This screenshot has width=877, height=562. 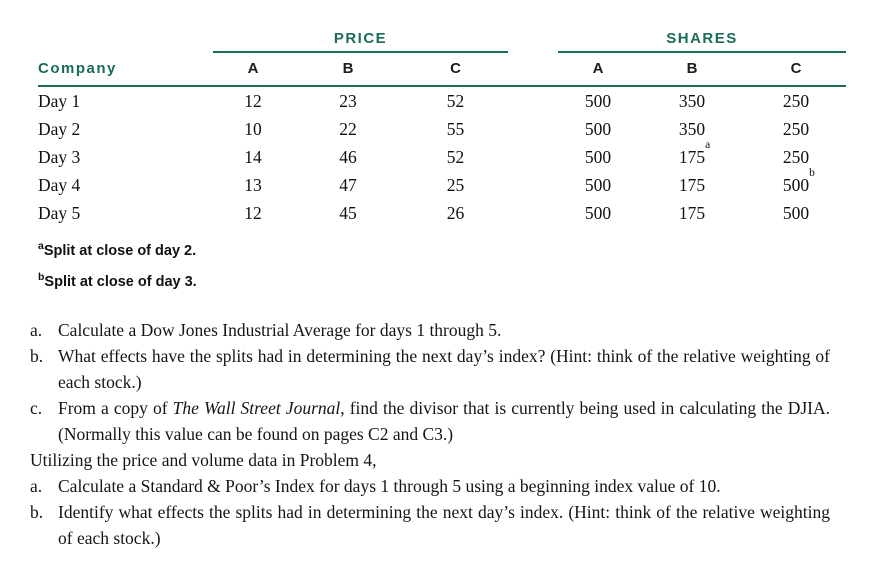 I want to click on table-row: Day 2 10 22 55 500 350 250, so click(x=442, y=129).